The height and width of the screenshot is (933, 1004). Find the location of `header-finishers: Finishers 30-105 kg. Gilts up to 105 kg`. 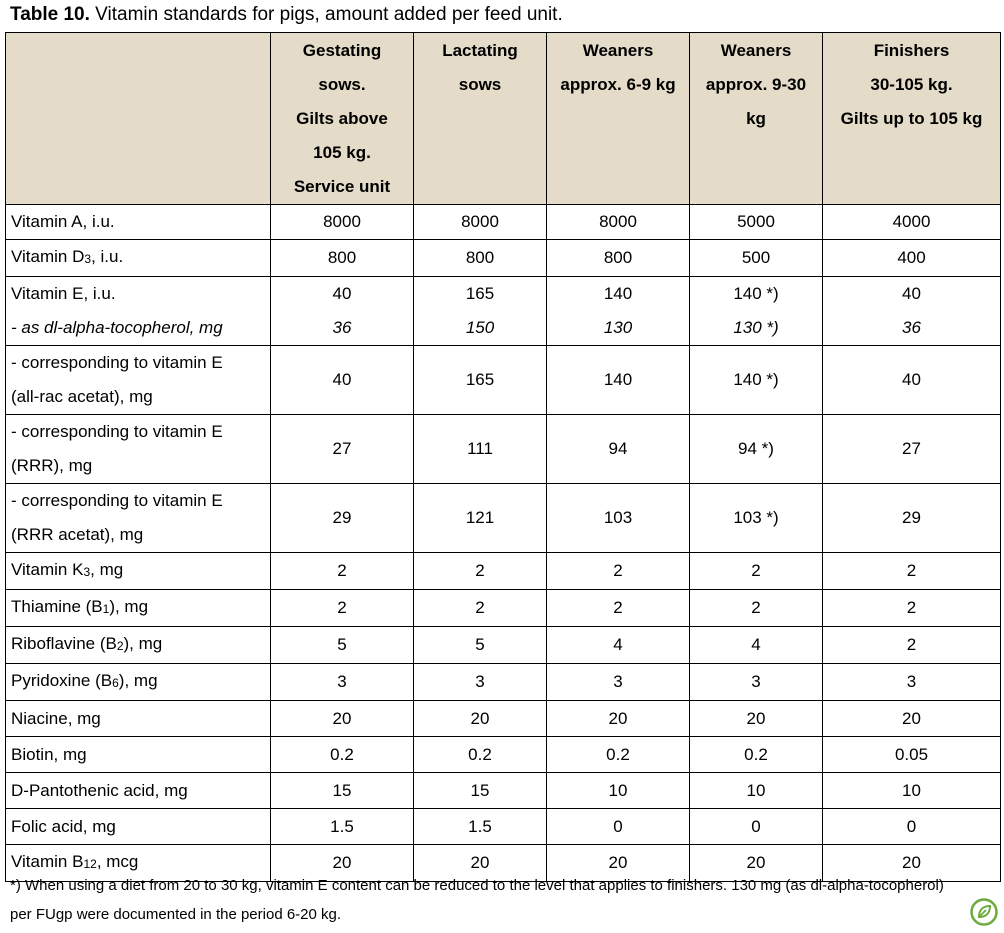

header-finishers: Finishers 30-105 kg. Gilts up to 105 kg is located at coordinates (911, 118).